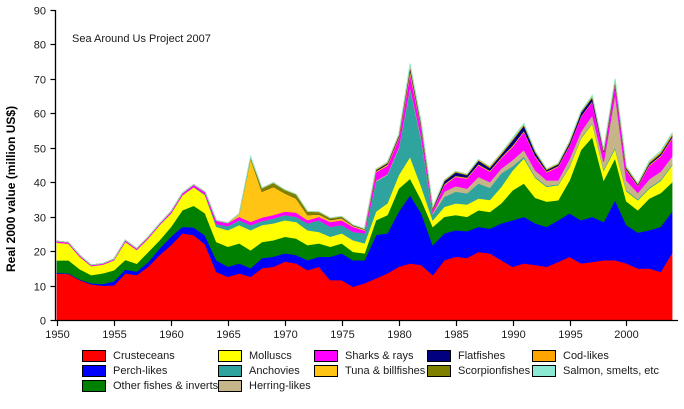  What do you see at coordinates (40, 184) in the screenshot?
I see `y-tick-label: 40` at bounding box center [40, 184].